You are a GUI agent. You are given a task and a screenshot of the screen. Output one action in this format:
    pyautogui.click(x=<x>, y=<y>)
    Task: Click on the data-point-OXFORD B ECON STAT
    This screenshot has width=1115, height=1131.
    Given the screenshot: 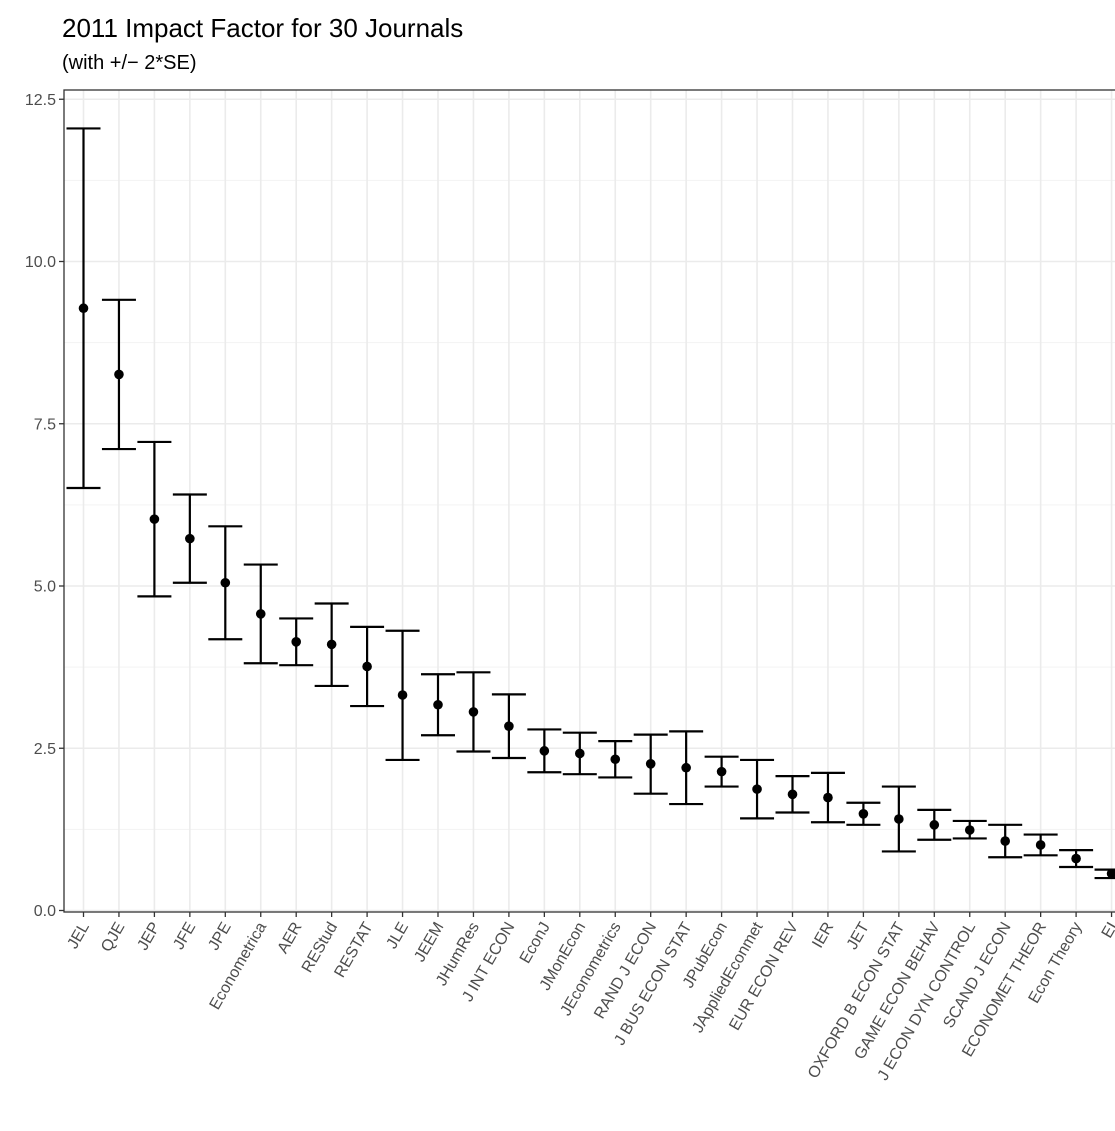 What is the action you would take?
    pyautogui.click(x=899, y=819)
    